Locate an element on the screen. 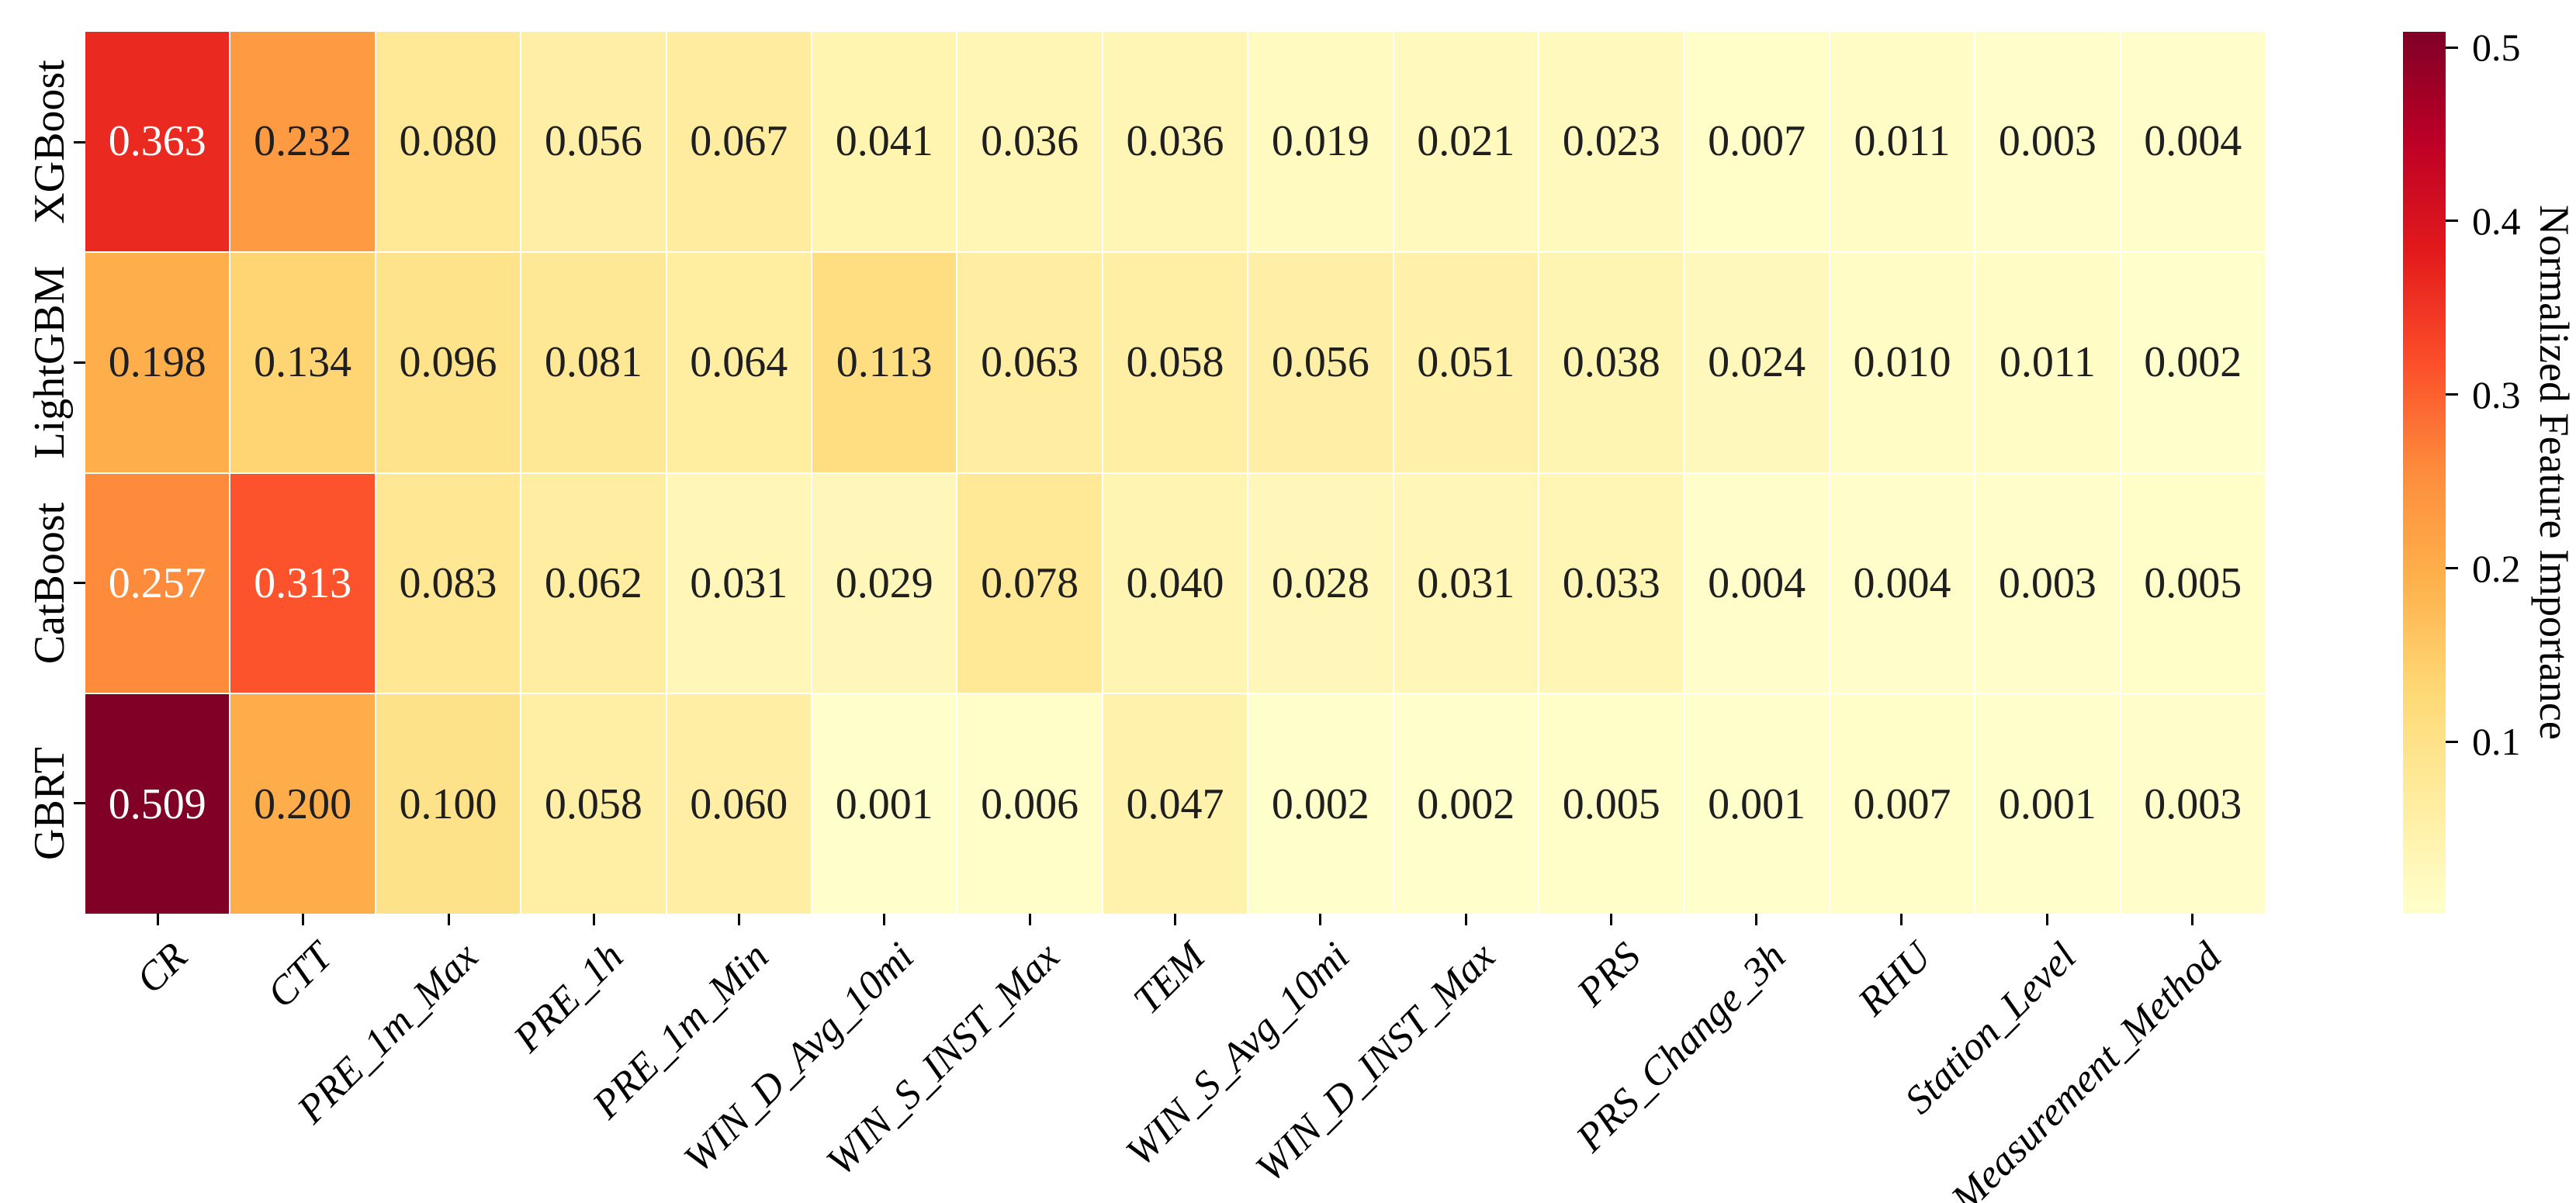 The image size is (2576, 1203). heatmap-cell: 0.198 is located at coordinates (157, 362).